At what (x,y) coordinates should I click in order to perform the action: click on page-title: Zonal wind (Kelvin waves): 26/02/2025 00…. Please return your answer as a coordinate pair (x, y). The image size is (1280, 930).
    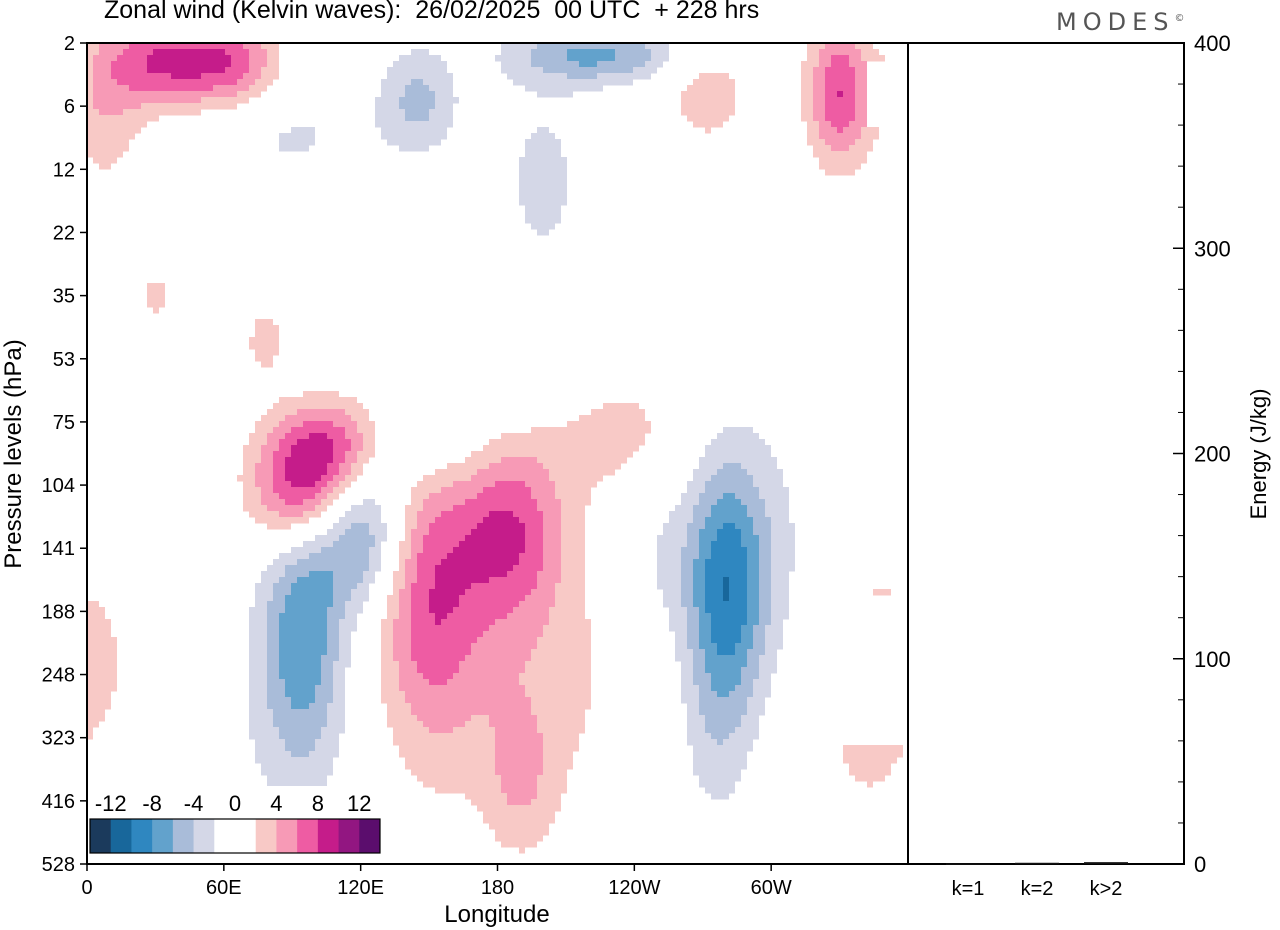
    Looking at the image, I should click on (432, 12).